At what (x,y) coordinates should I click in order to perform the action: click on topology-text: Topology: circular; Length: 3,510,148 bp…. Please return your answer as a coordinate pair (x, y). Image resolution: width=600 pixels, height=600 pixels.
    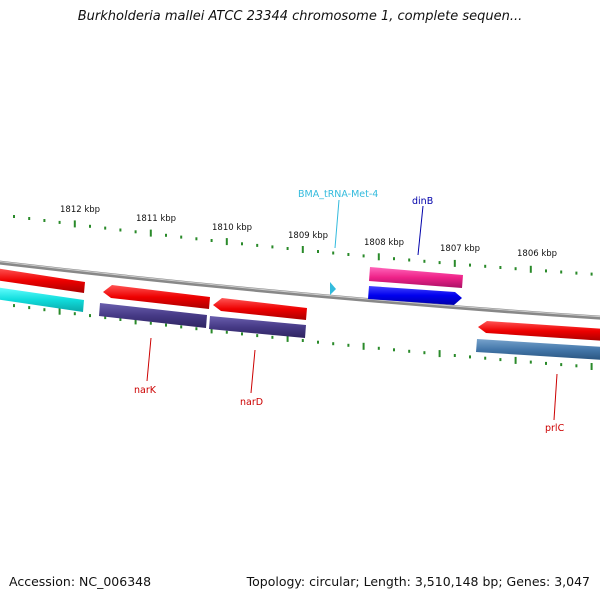
    Looking at the image, I should click on (418, 581).